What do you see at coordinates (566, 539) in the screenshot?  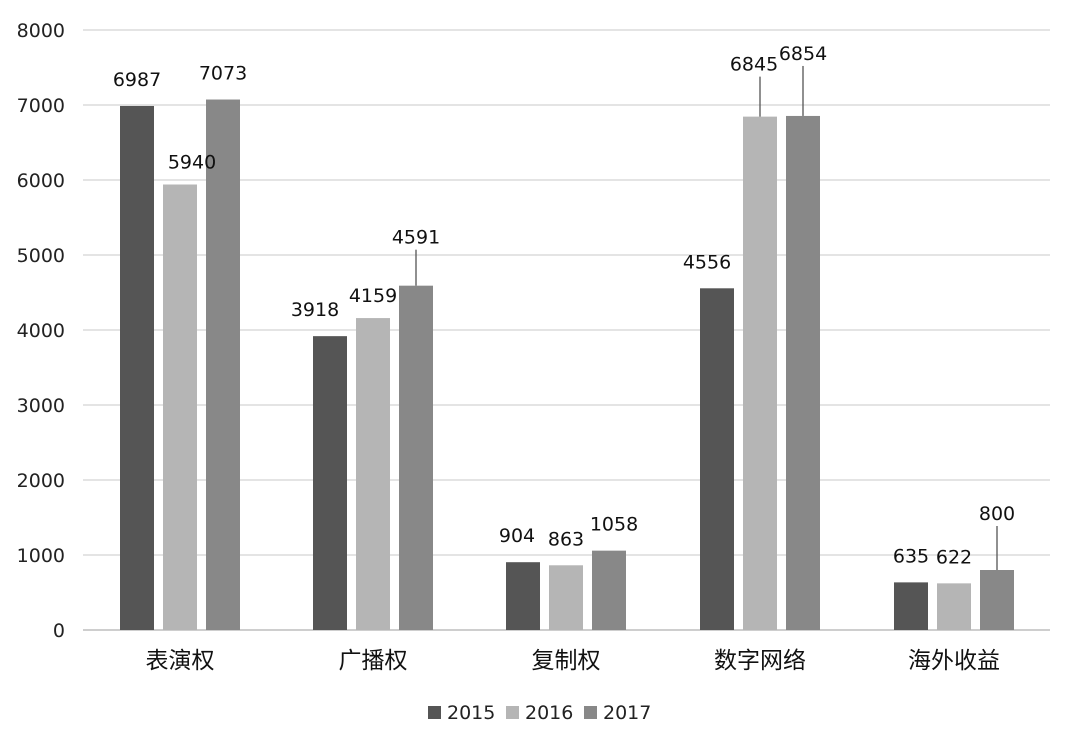 I see `data-label: 863` at bounding box center [566, 539].